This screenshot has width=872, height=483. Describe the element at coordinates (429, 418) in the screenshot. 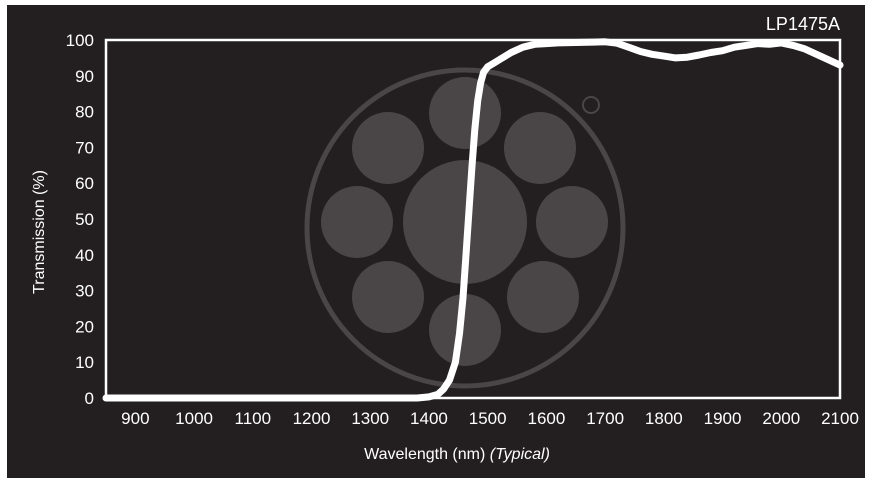

I see `x-tick-label: 1400` at that location.